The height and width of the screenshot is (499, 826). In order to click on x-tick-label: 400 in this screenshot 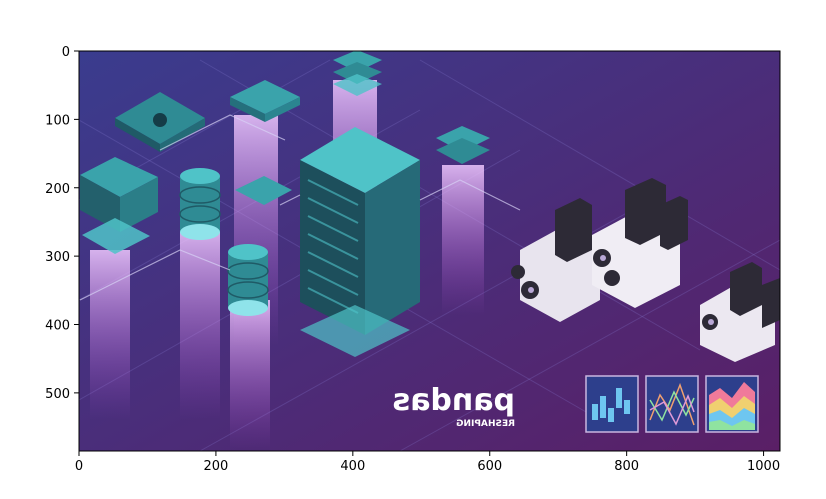, I will do `click(352, 466)`.